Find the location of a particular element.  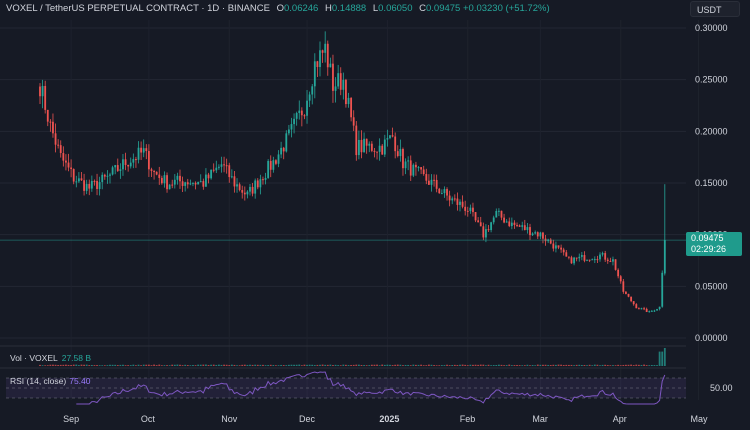

rsi-title: RSI (14, close) is located at coordinates (38, 381).